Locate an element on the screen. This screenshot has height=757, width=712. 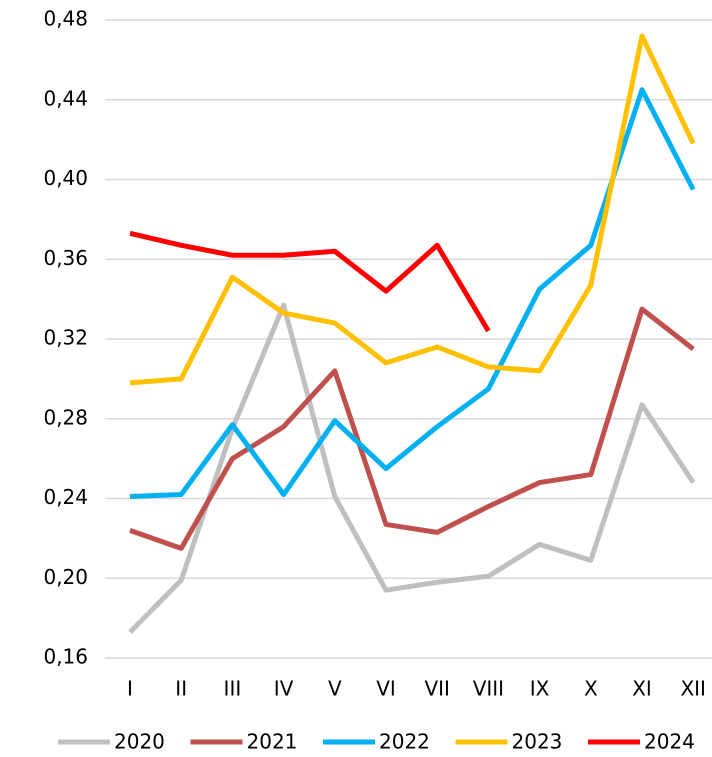
x-tick-label: II is located at coordinates (181, 689).